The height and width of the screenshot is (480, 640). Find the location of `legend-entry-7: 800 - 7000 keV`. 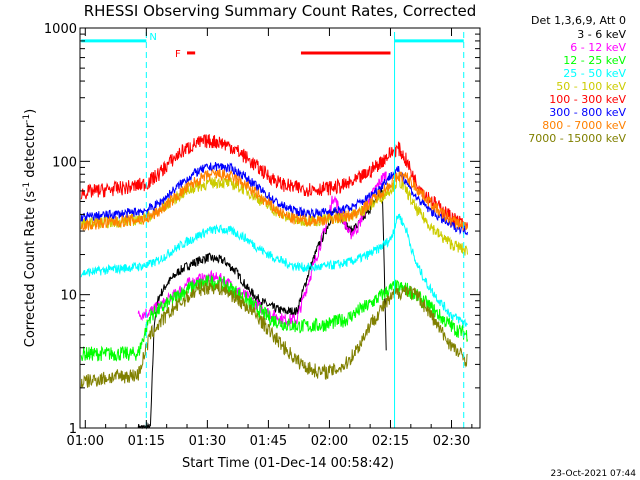

legend-entry-7: 800 - 7000 keV is located at coordinates (584, 125).